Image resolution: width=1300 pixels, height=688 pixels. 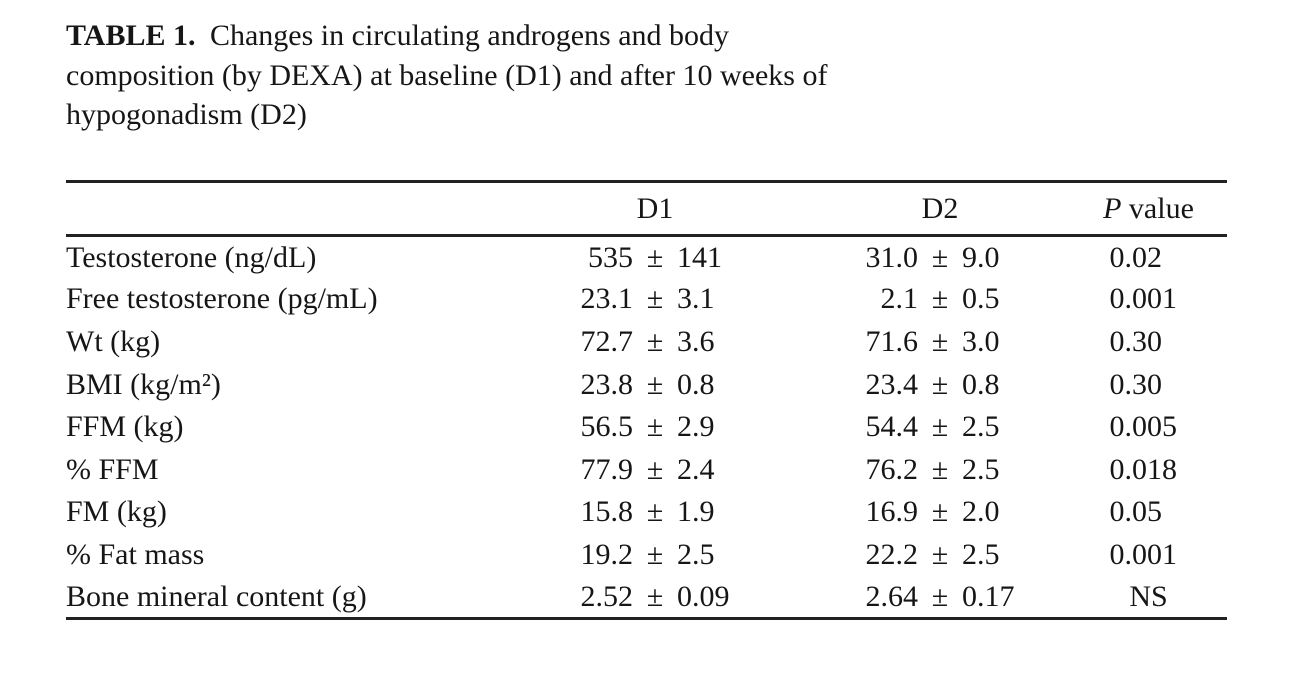 I want to click on d2-value: 76.2 ±2.5, so click(x=932, y=469).